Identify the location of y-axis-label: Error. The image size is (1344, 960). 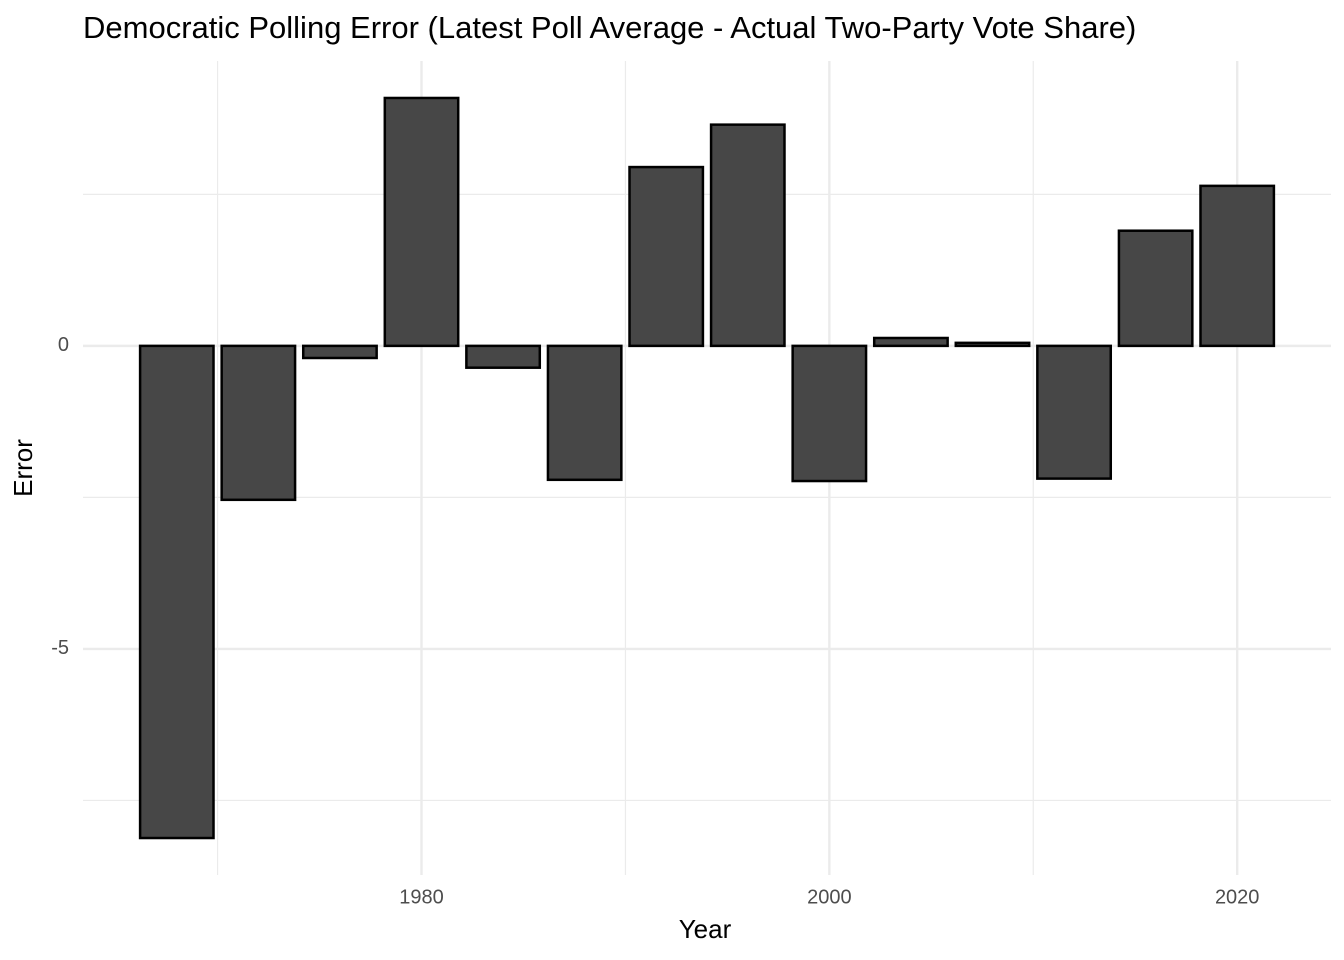
(23, 468).